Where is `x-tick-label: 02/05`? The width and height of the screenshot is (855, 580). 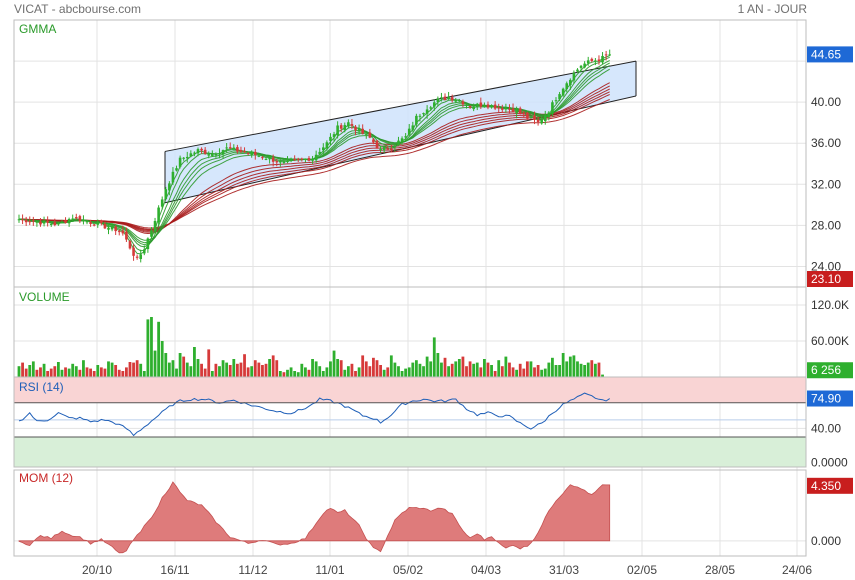
x-tick-label: 02/05 is located at coordinates (642, 570).